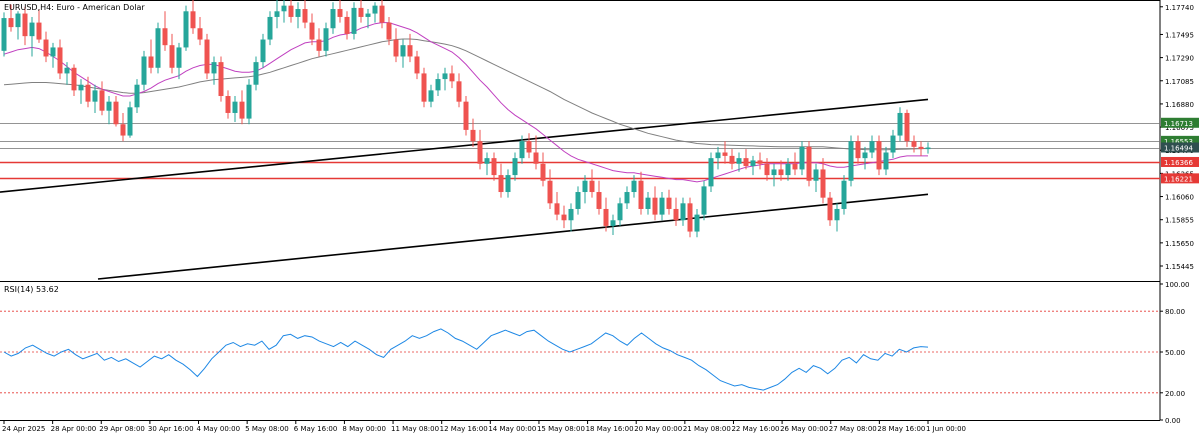 This screenshot has width=1200, height=441. Describe the element at coordinates (946, 429) in the screenshot. I see `time-tick-label: 1 Jun 00:00` at that location.